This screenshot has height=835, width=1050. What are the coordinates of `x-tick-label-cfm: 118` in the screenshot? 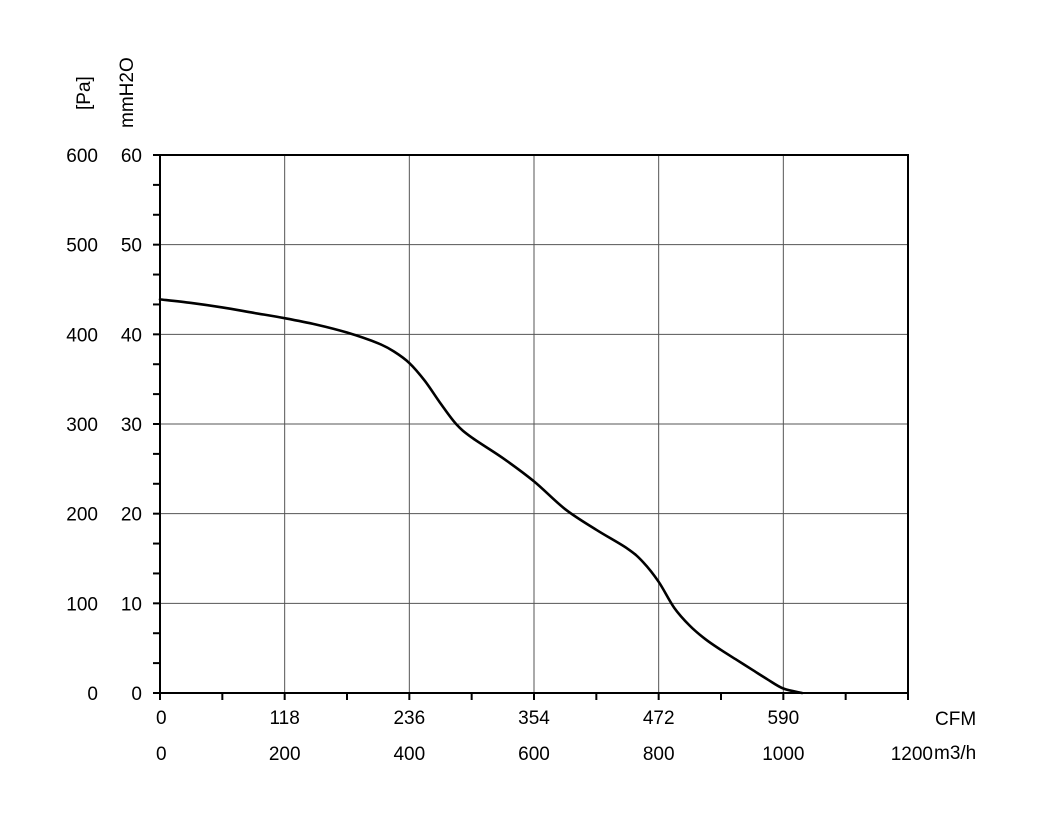 It's located at (285, 718).